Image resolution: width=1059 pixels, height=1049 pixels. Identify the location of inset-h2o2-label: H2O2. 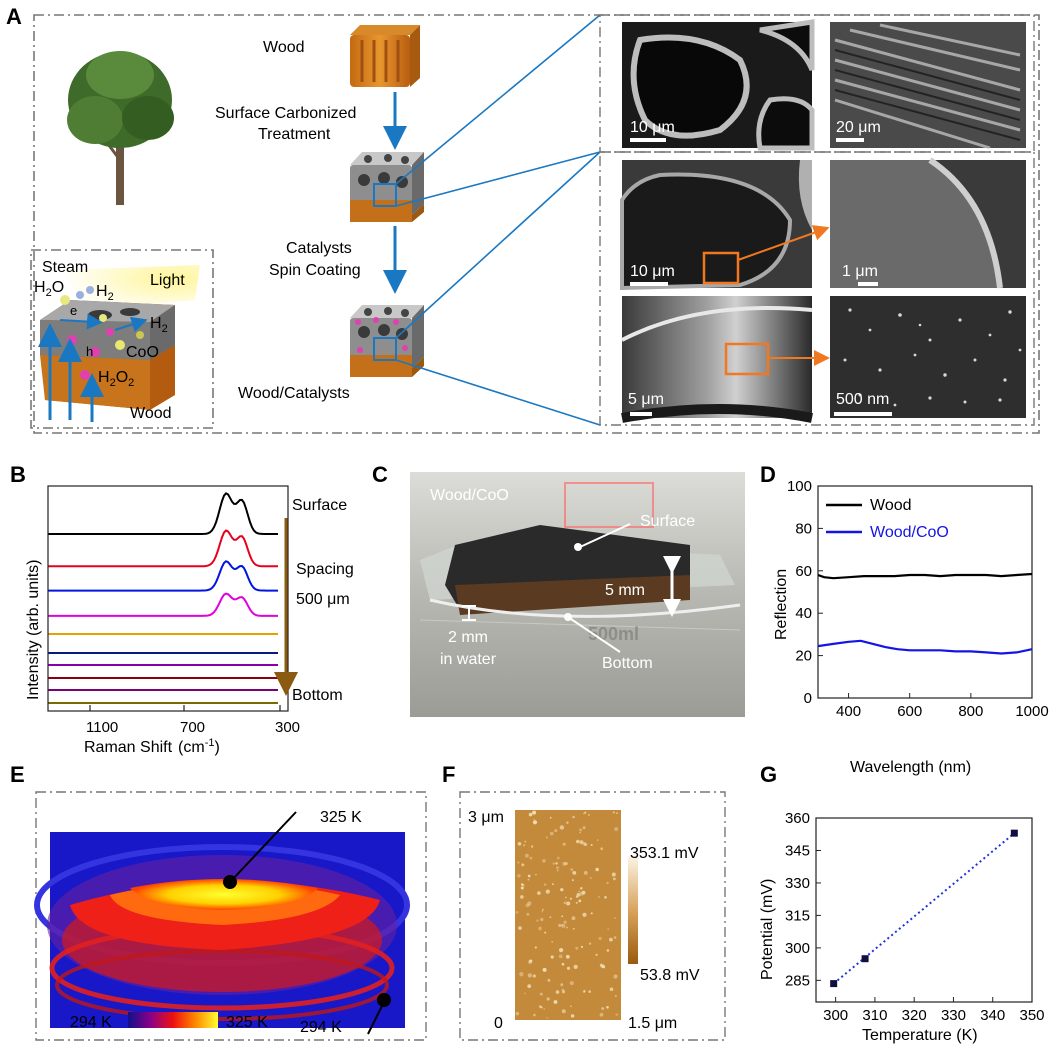
(116, 379).